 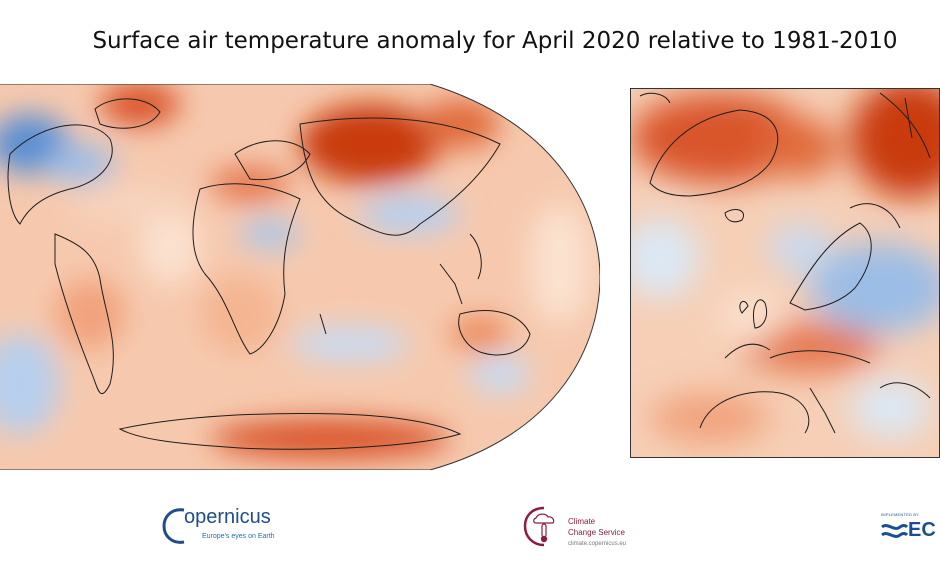 I want to click on ecmwf-wave-icon, so click(x=894, y=531).